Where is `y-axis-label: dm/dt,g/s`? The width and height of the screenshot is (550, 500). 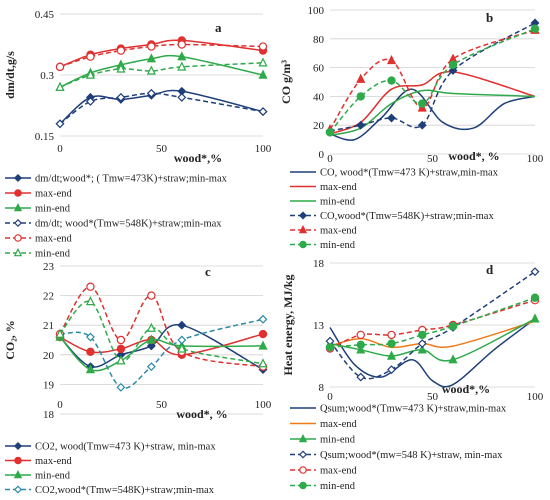
y-axis-label: dm/dt,g/s is located at coordinates (10, 75).